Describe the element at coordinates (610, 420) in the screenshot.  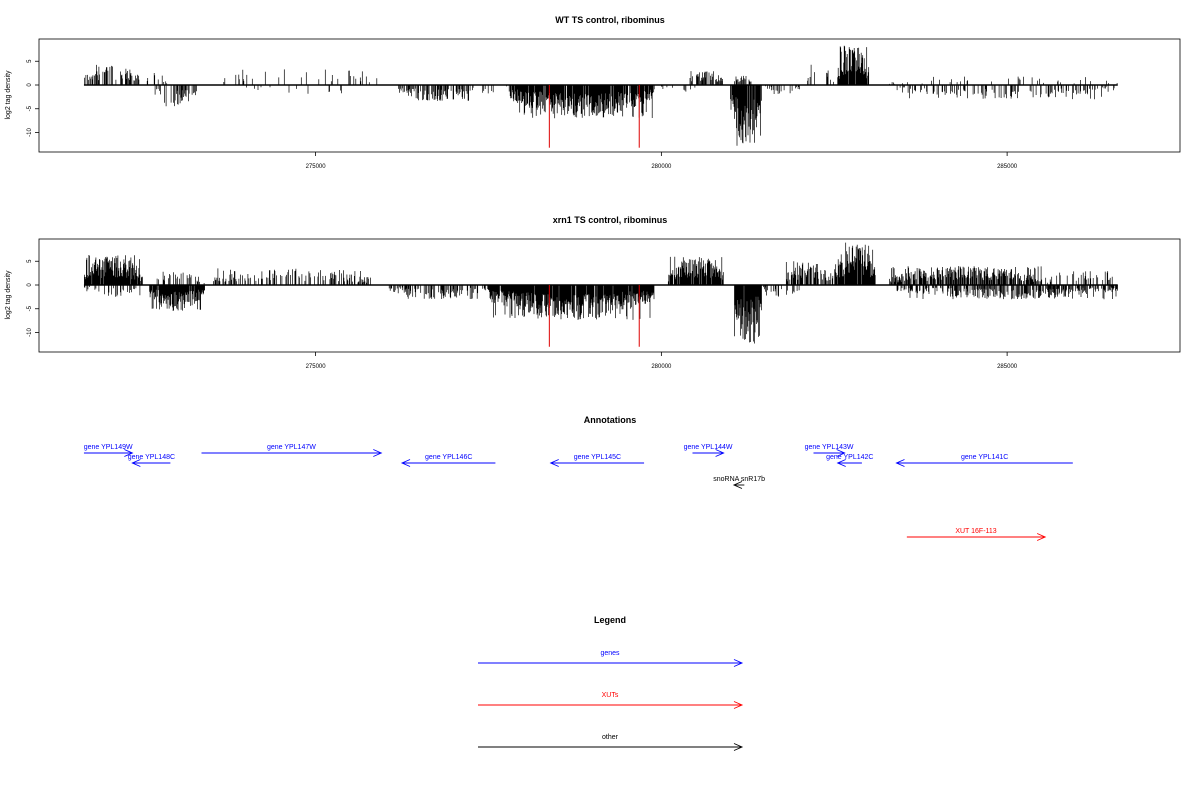
I see `annotations-title: Annotations` at that location.